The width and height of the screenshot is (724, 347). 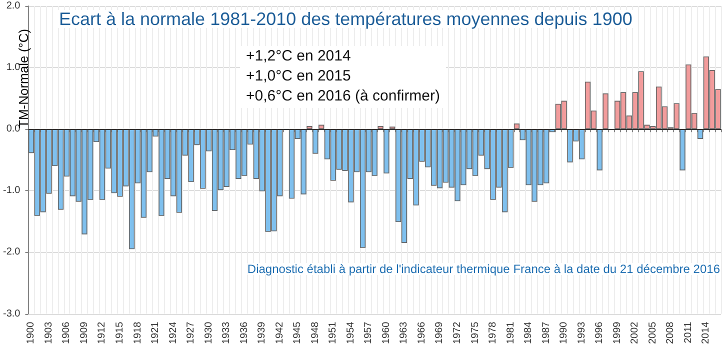 I want to click on x-tick-label: 1996, so click(x=600, y=332).